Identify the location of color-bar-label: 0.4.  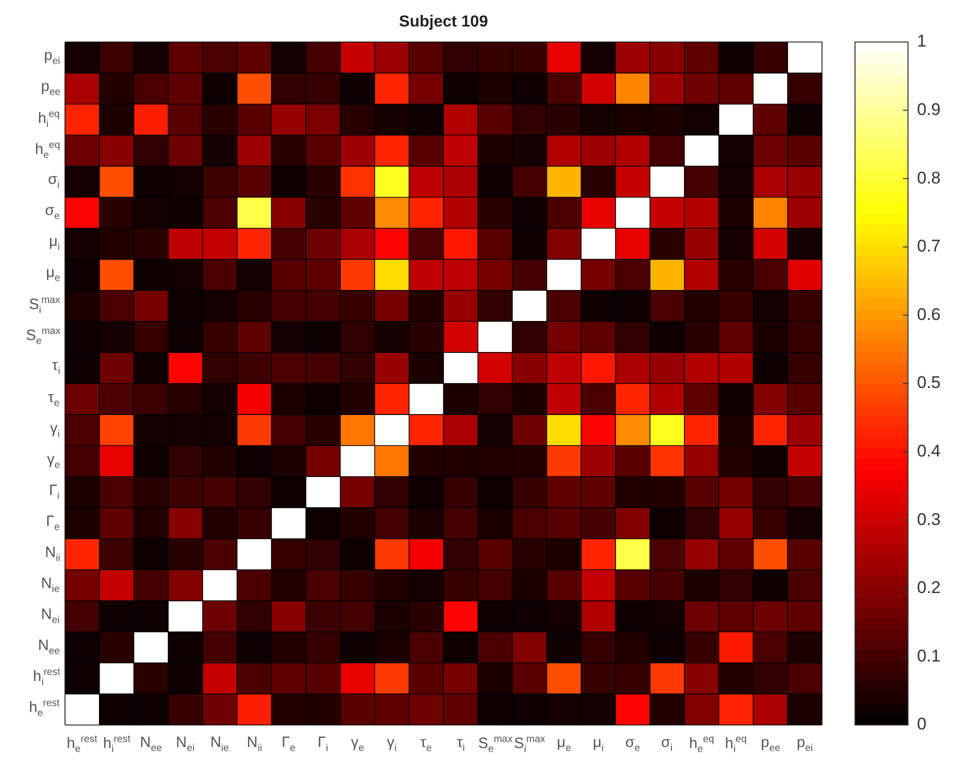
(929, 450).